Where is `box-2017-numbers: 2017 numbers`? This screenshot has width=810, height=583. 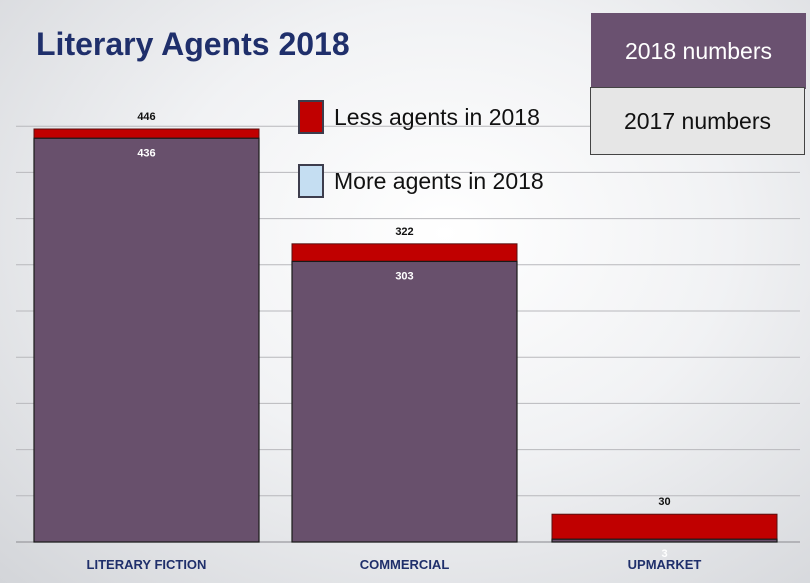 box-2017-numbers: 2017 numbers is located at coordinates (697, 121).